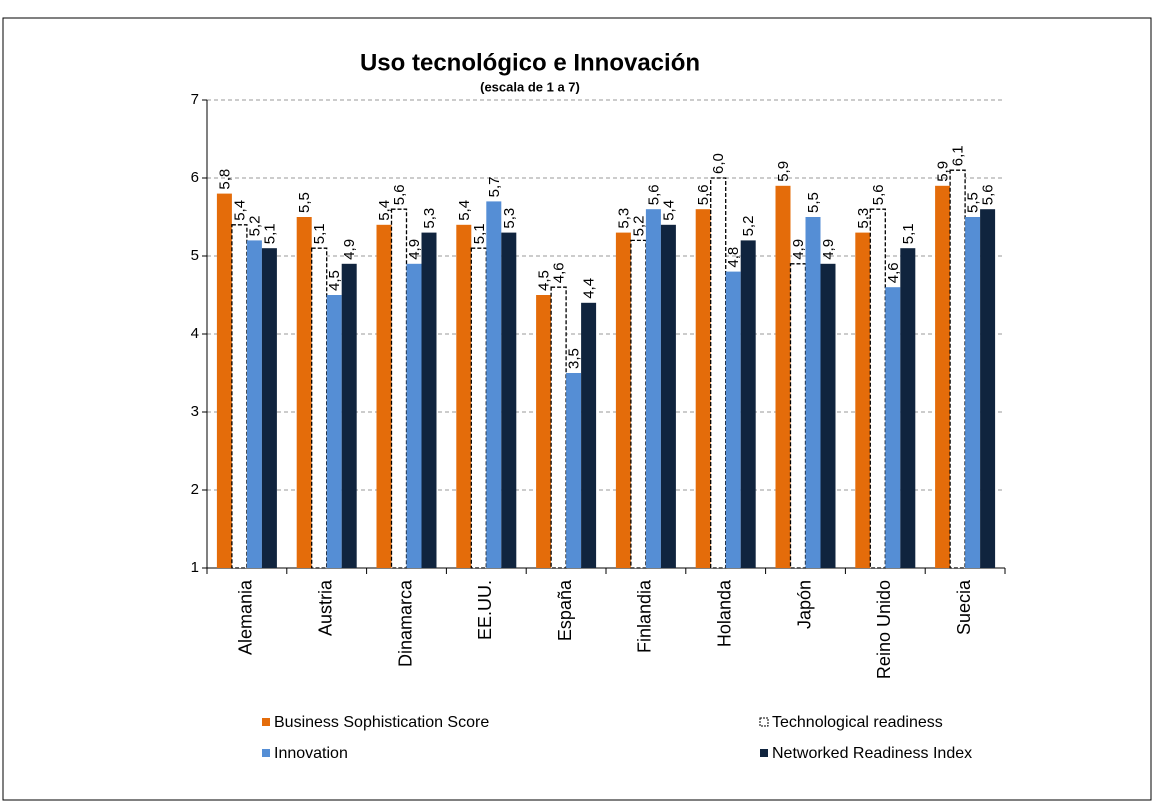 The width and height of the screenshot is (1154, 803). I want to click on value-label: 4,4, so click(589, 288).